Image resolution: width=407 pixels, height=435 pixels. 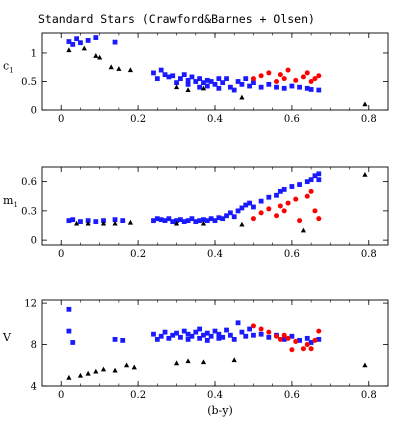 I want to click on y-axis-label-sub: 1, so click(x=15, y=205).